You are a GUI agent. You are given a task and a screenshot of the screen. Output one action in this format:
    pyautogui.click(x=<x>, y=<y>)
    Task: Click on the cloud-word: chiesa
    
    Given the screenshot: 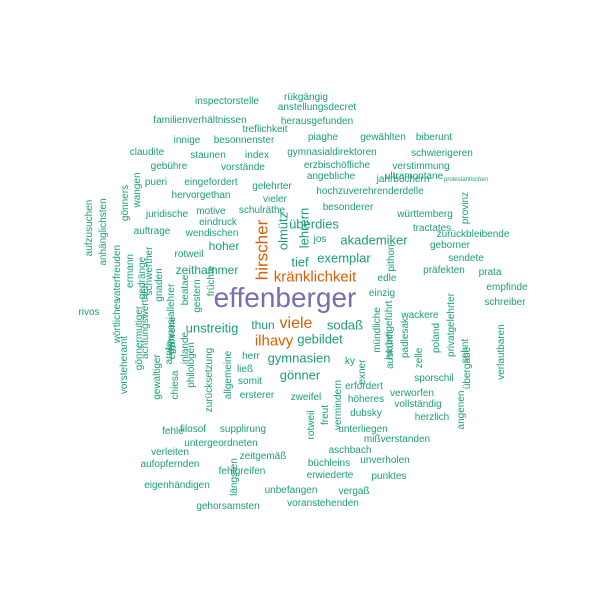 What is the action you would take?
    pyautogui.click(x=175, y=385)
    